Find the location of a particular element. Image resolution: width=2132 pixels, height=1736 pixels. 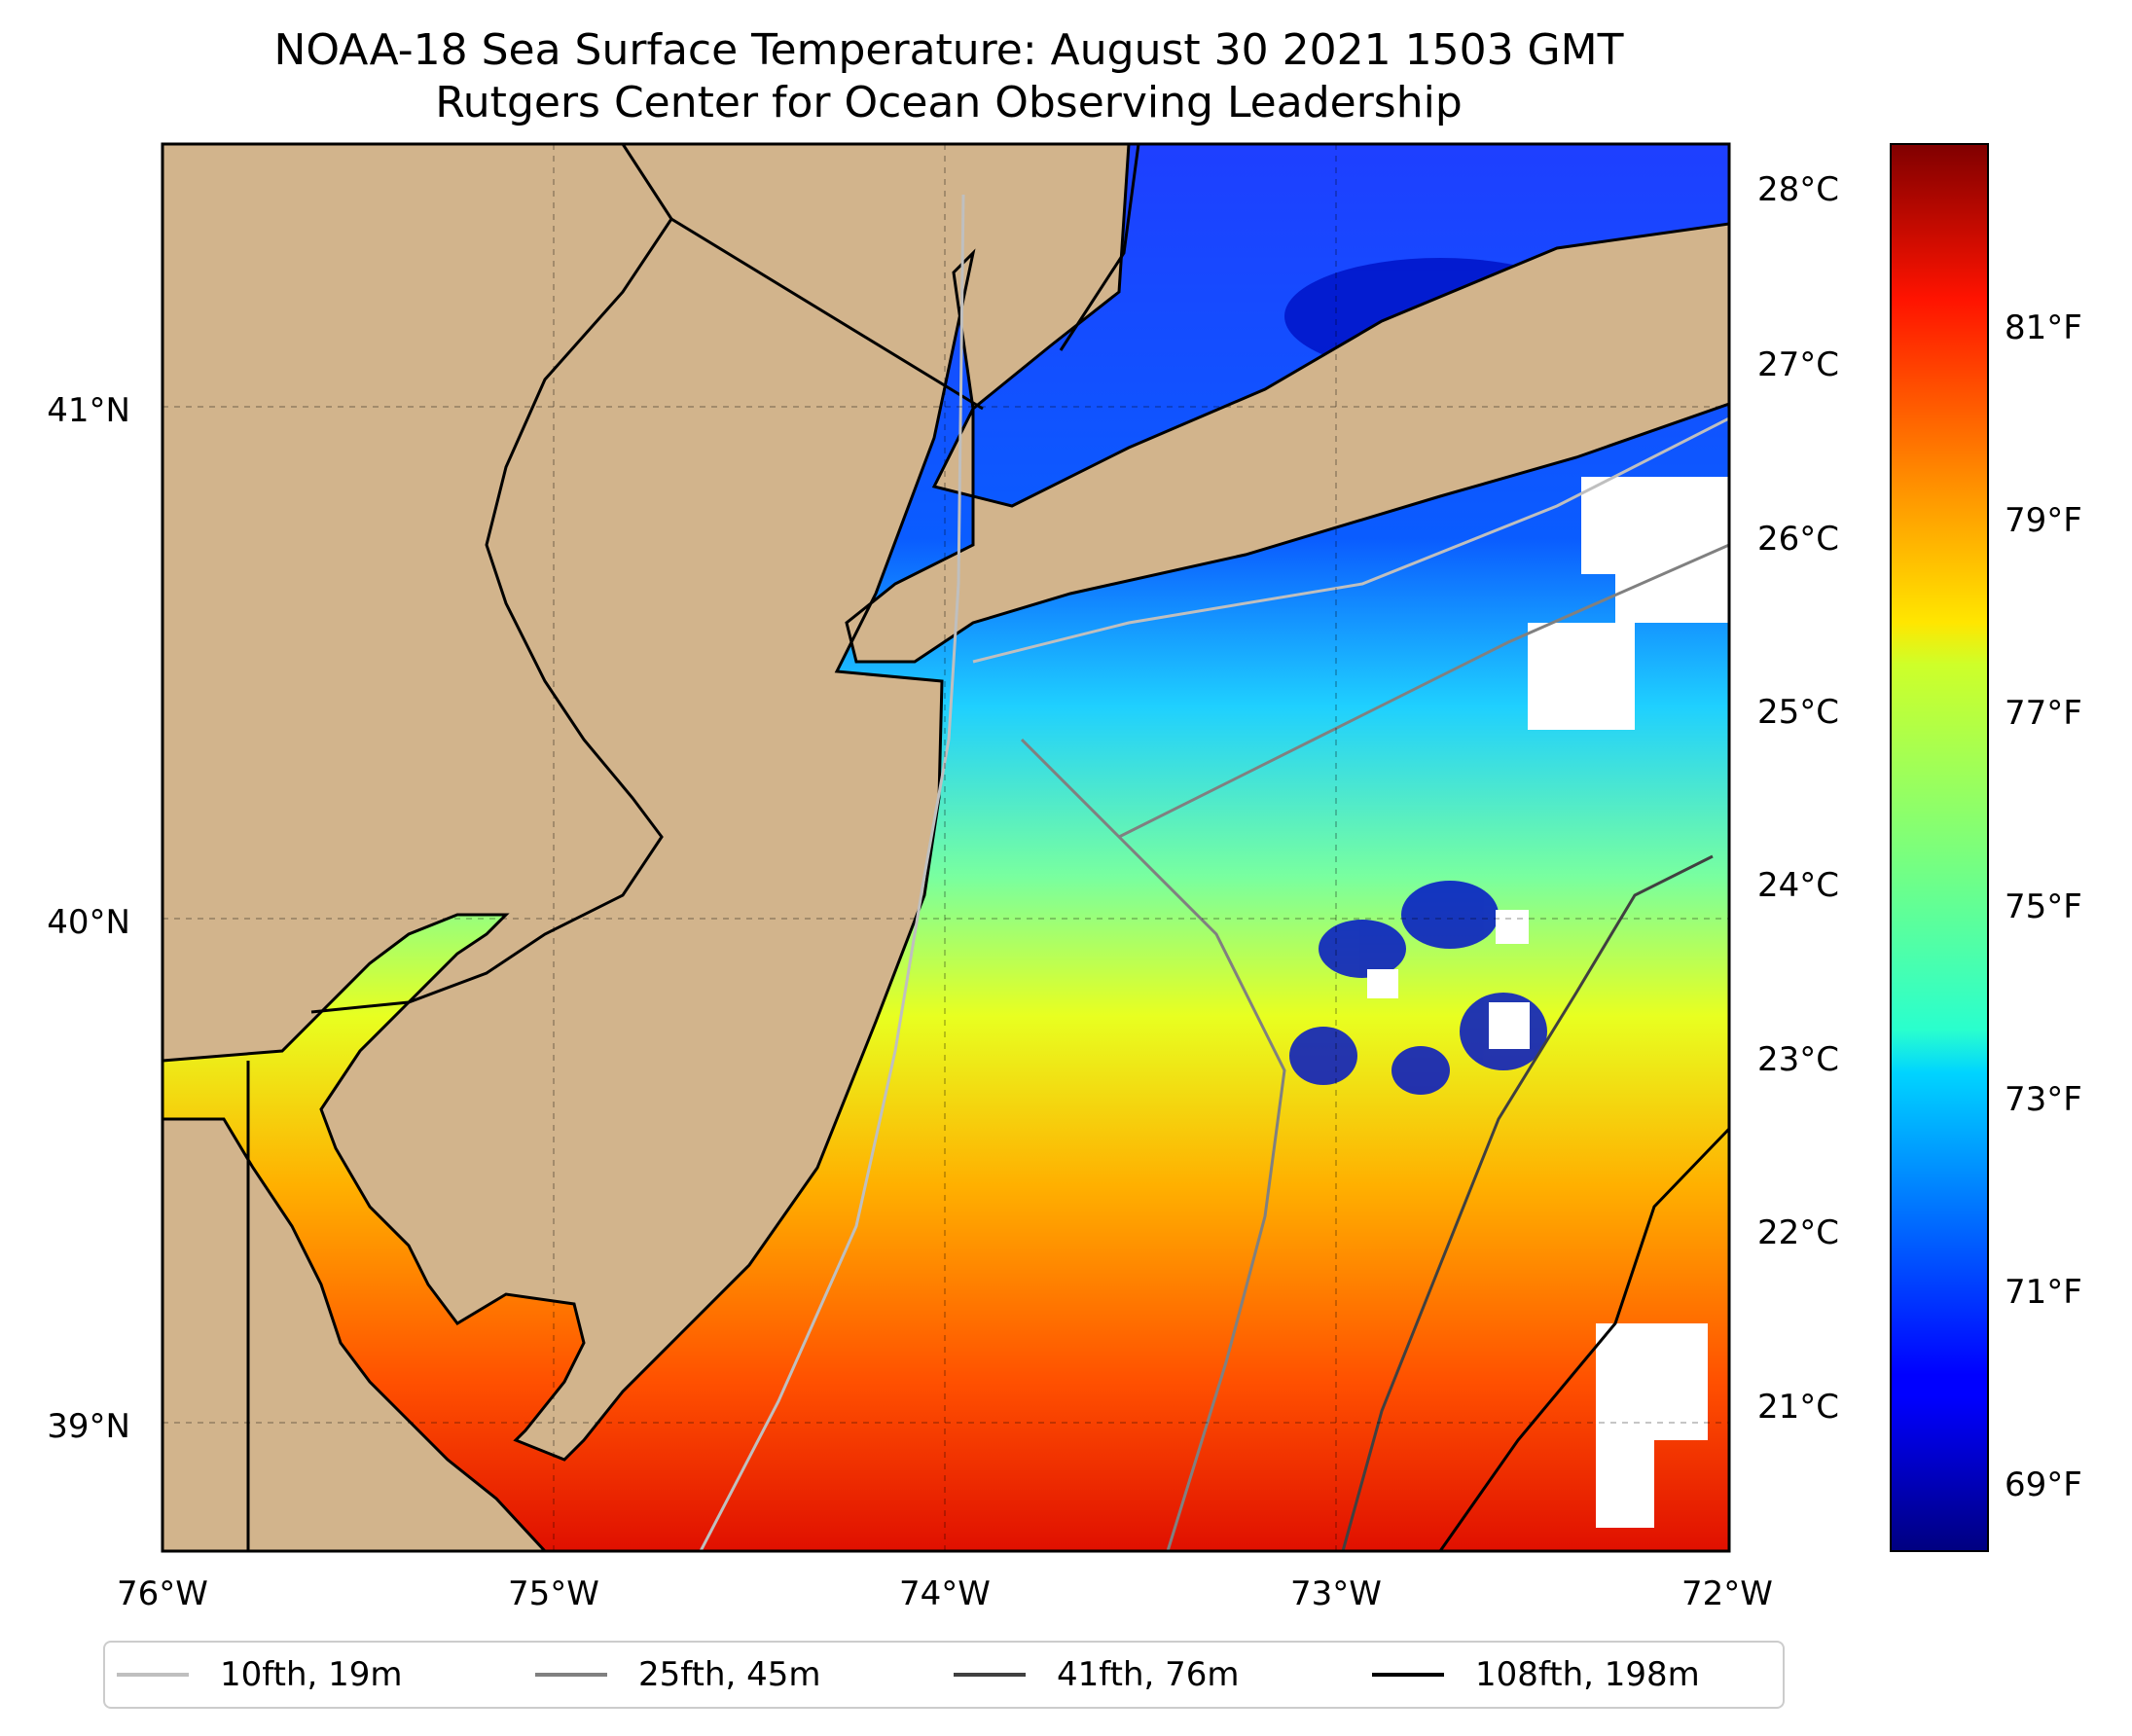

colorbar-f-tick: 69°F is located at coordinates (2044, 1484).